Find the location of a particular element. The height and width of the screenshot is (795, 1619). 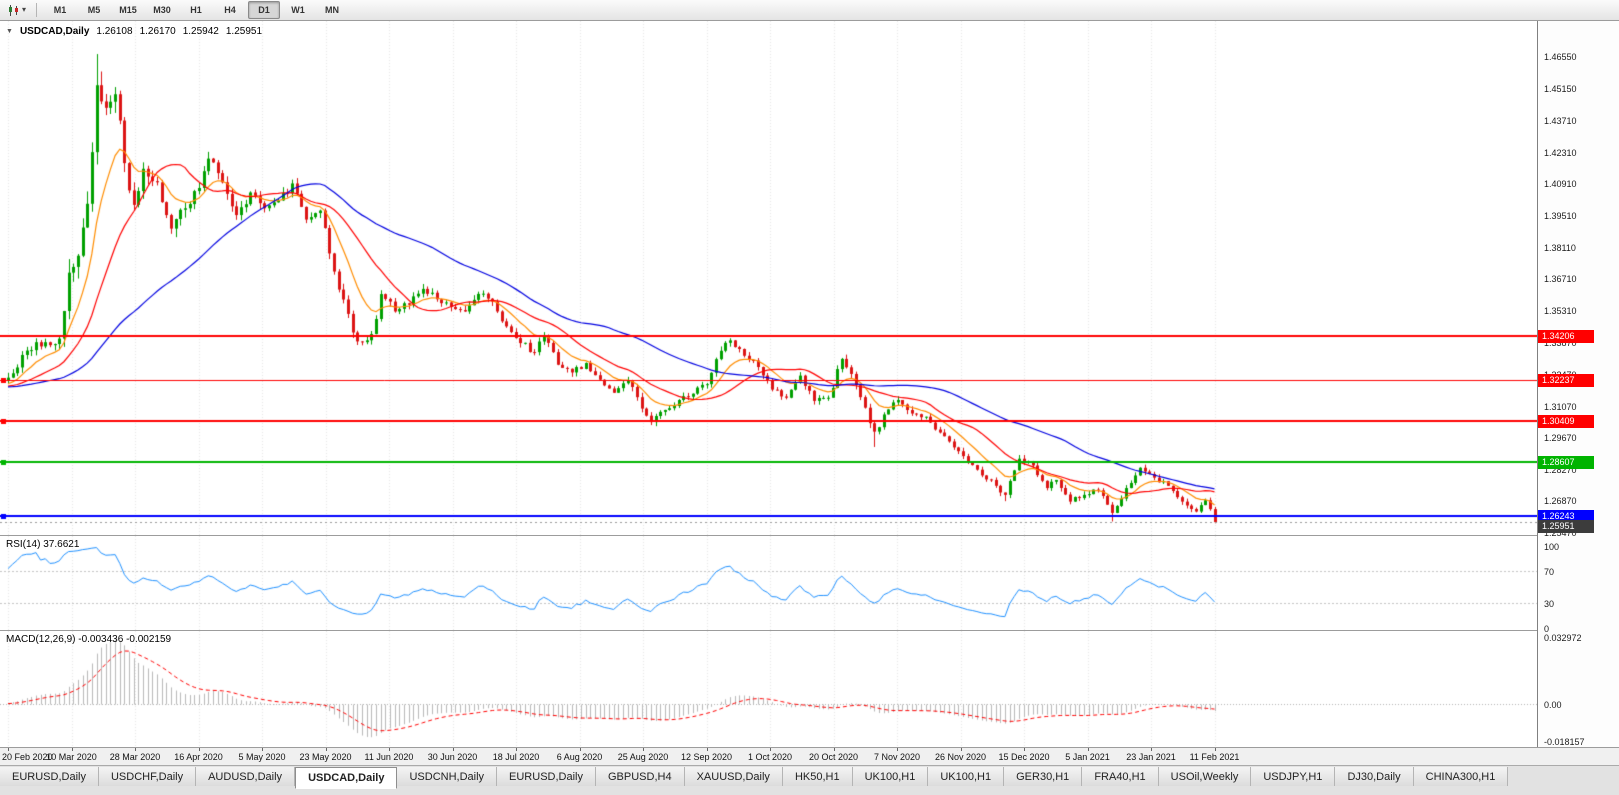

chart-tab-fra40-h1: FRA40,H1 is located at coordinates (1120, 776).